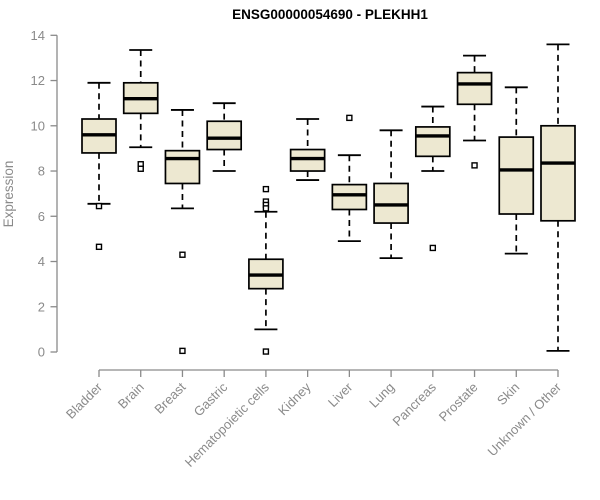 This screenshot has width=600, height=500. What do you see at coordinates (131, 396) in the screenshot?
I see `x-tick-label: Brain` at bounding box center [131, 396].